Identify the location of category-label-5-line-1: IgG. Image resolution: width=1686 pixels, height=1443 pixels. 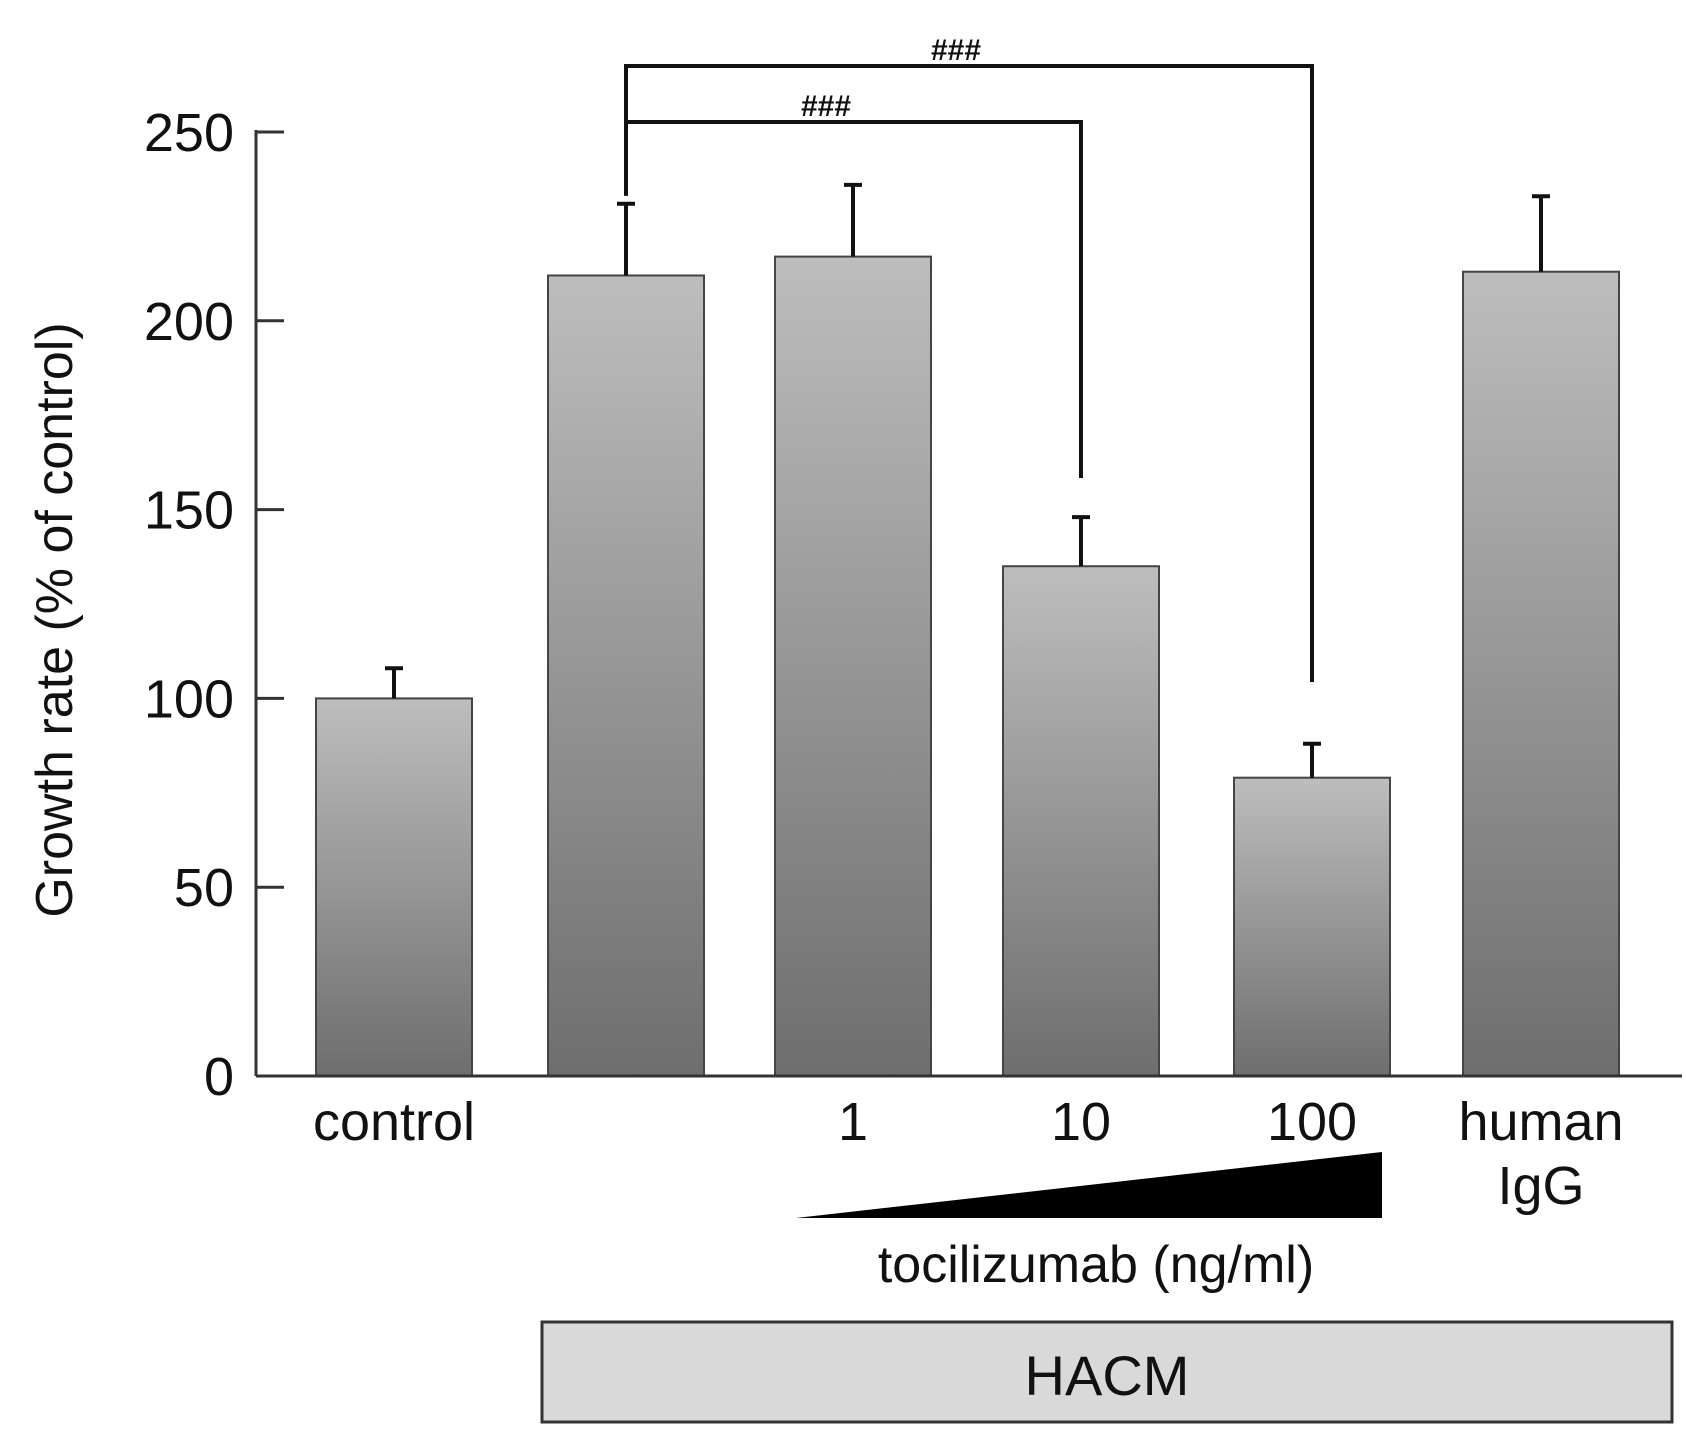
(1540, 1186).